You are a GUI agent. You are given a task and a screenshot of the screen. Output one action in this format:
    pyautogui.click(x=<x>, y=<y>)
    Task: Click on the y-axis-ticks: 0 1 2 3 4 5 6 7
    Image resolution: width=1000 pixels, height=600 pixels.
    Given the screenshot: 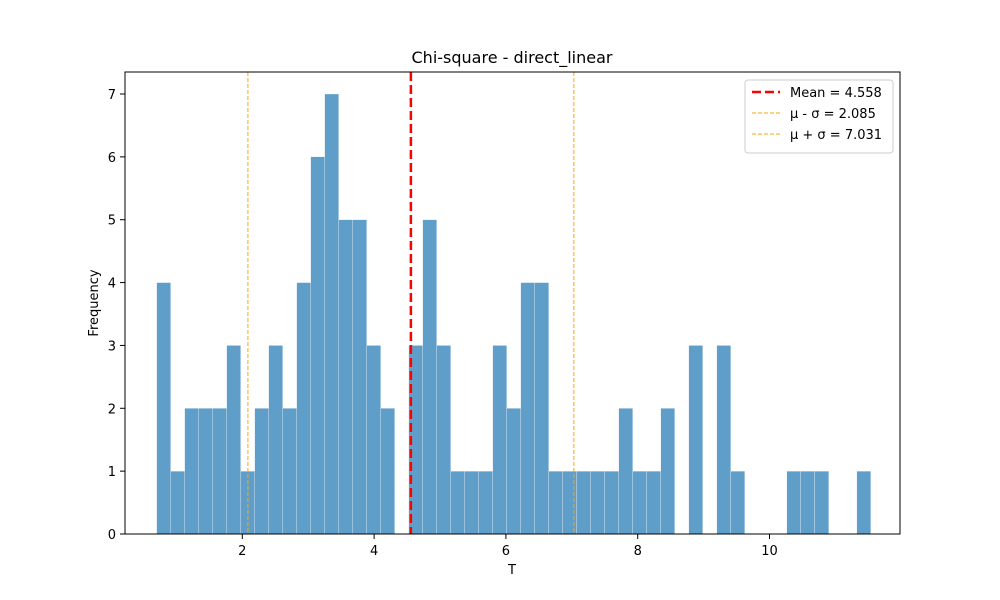 What is the action you would take?
    pyautogui.click(x=116, y=315)
    